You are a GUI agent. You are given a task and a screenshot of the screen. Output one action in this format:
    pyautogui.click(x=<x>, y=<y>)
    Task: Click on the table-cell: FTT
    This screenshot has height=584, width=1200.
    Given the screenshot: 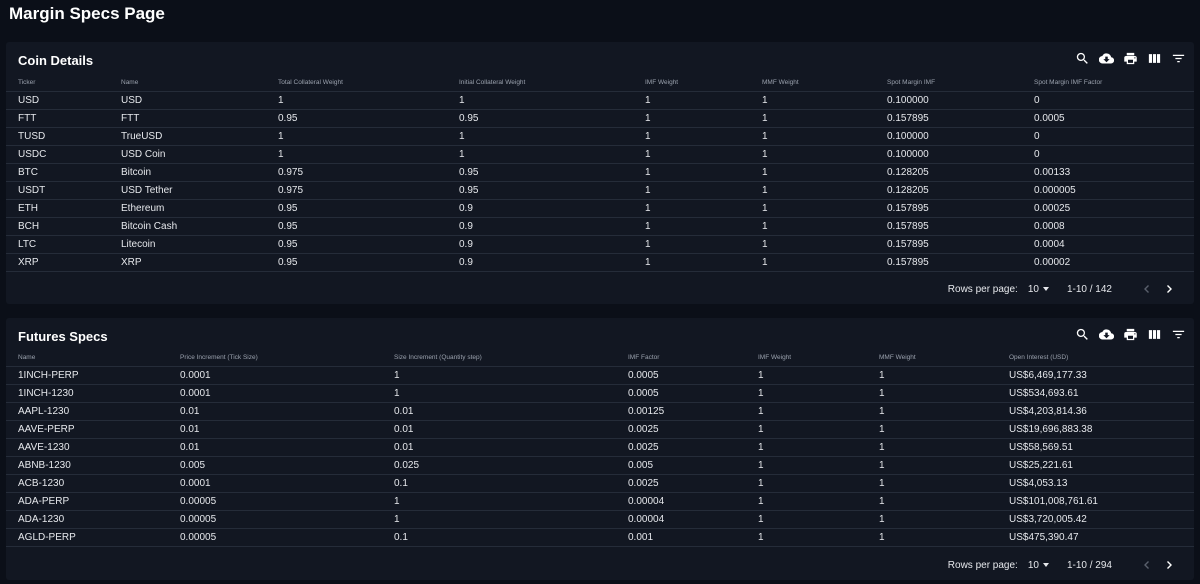 What is the action you would take?
    pyautogui.click(x=187, y=118)
    